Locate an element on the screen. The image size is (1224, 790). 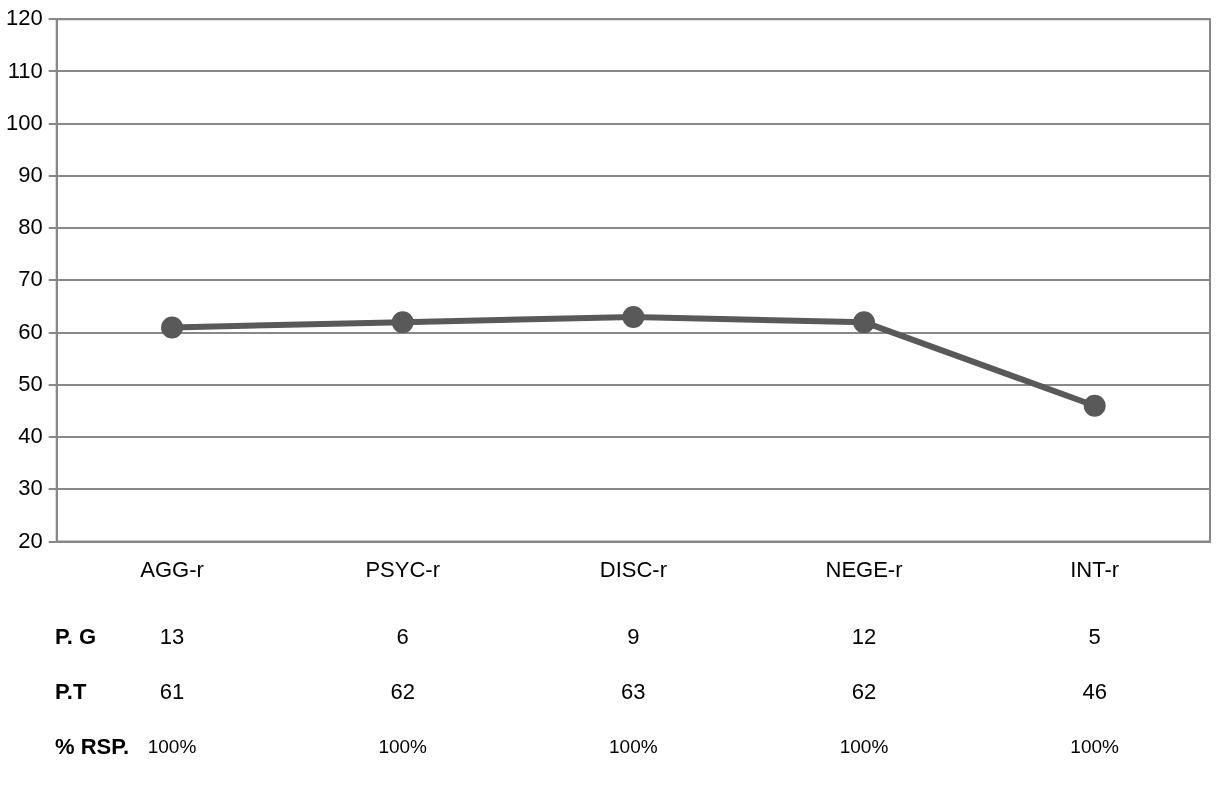
y-tick-label: 60 is located at coordinates (30, 331).